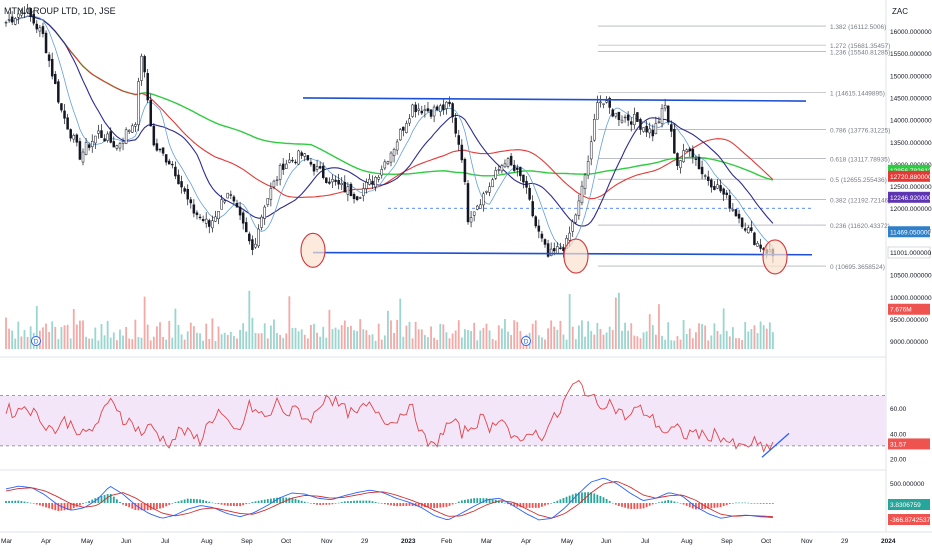  I want to click on rsi-axis-tick: 60.00, so click(898, 409).